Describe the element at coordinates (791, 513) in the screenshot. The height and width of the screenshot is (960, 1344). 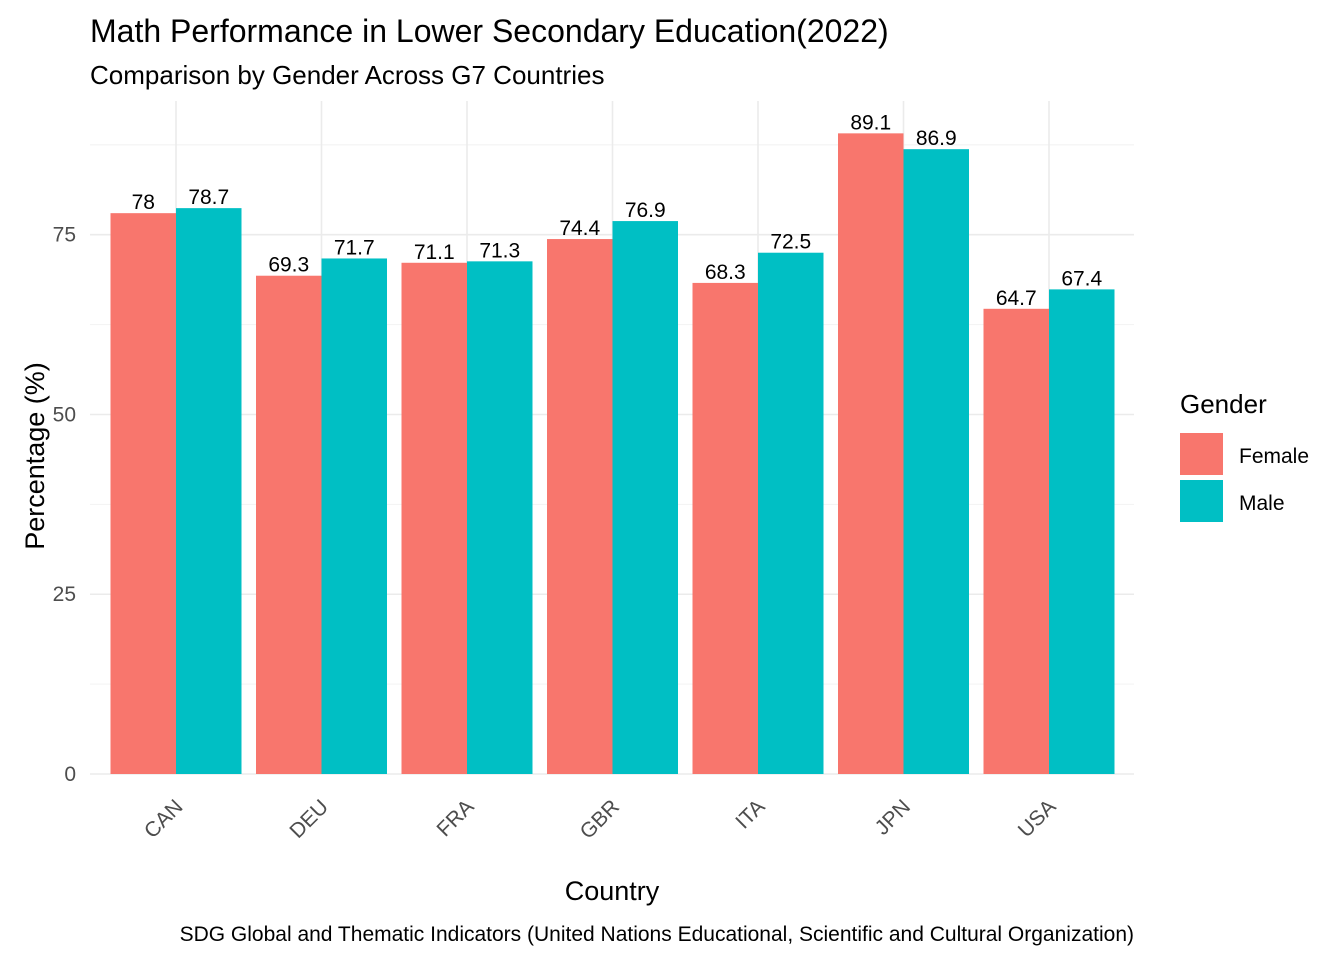
I see `bar-male-ita` at that location.